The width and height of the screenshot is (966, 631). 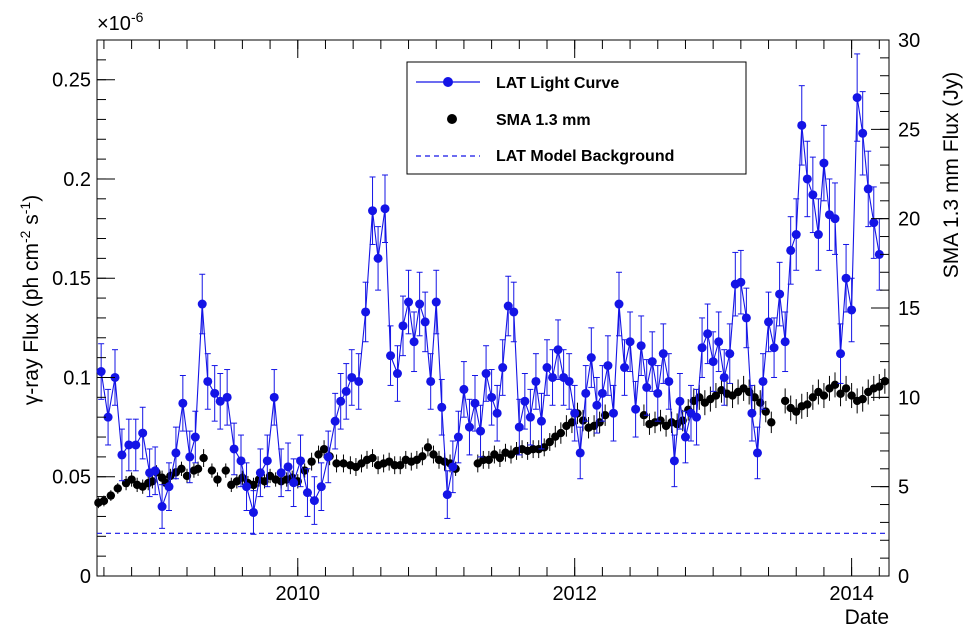 I want to click on y-left-title-exp1: -2, so click(x=25, y=236).